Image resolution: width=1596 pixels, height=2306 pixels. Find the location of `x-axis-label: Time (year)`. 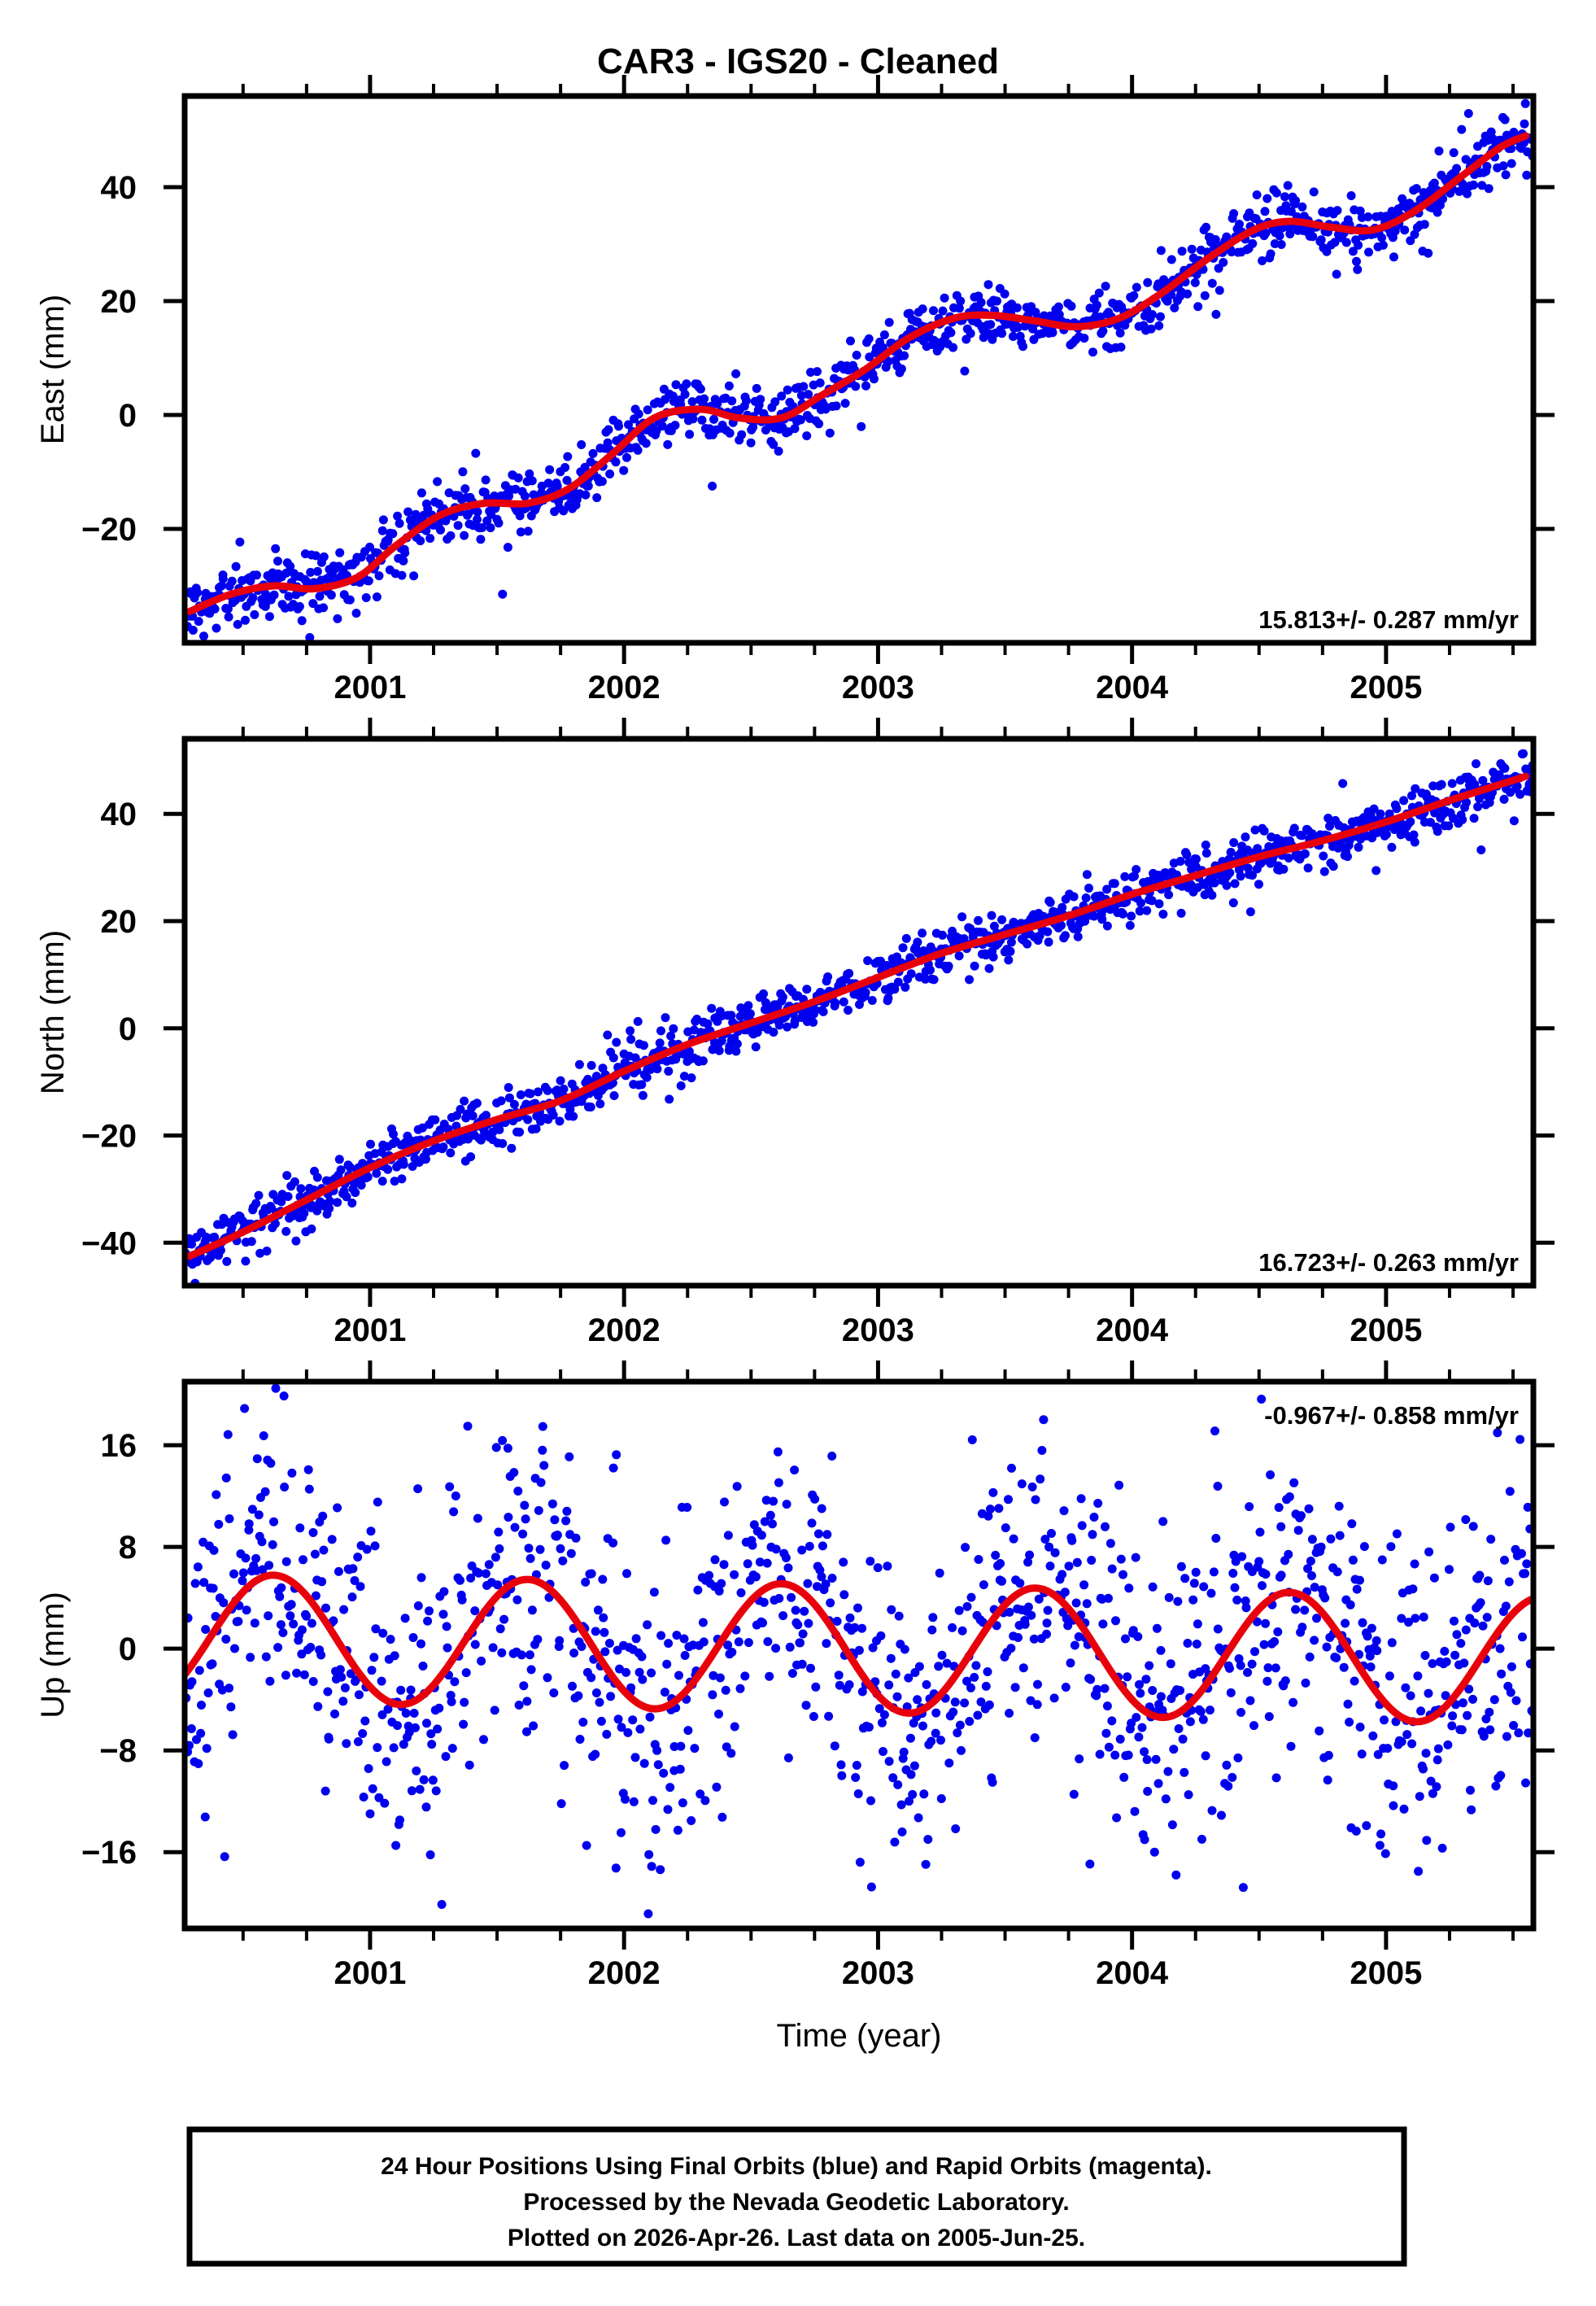

x-axis-label: Time (year) is located at coordinates (859, 2036).